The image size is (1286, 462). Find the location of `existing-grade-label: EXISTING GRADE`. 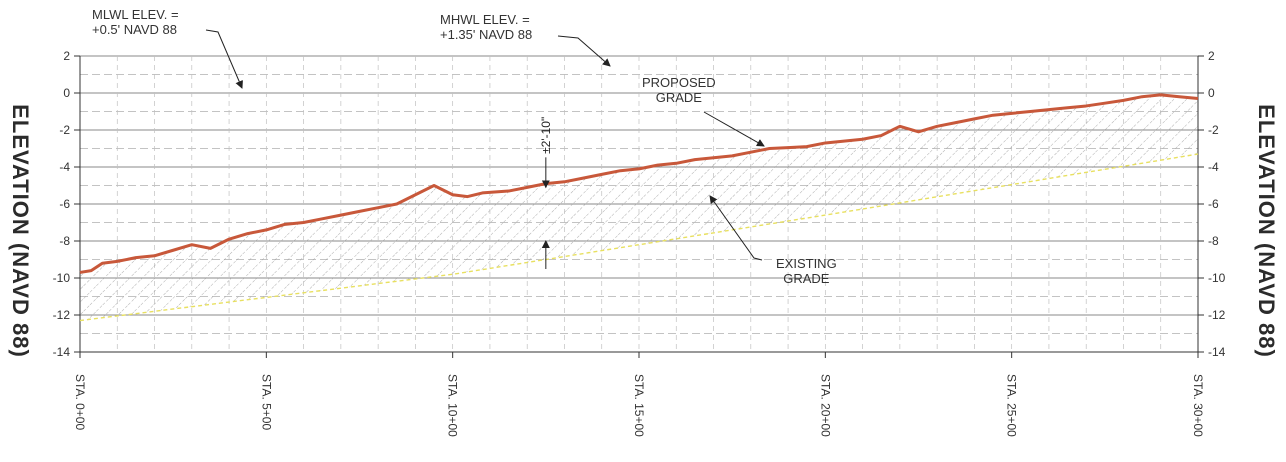

existing-grade-label: EXISTING GRADE is located at coordinates (806, 271).